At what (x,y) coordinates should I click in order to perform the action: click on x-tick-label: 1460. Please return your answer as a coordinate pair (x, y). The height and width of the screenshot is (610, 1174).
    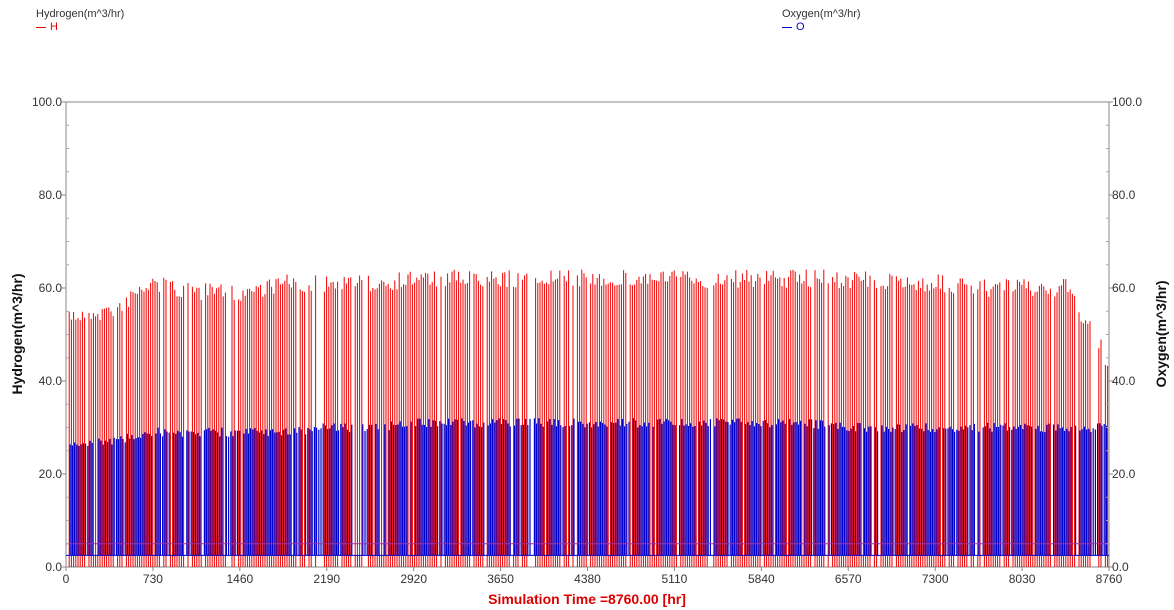
    Looking at the image, I should click on (239, 579).